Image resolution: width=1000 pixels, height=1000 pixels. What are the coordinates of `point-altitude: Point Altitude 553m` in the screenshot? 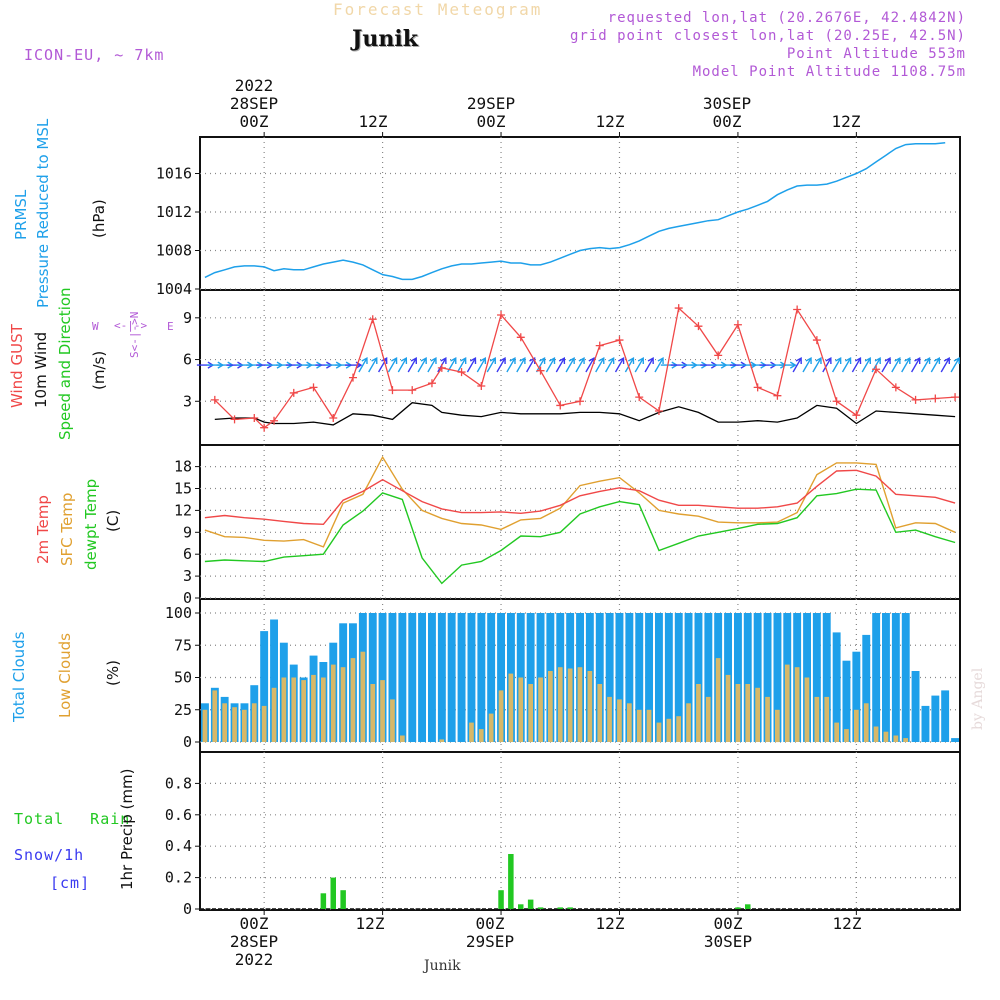 It's located at (876, 54).